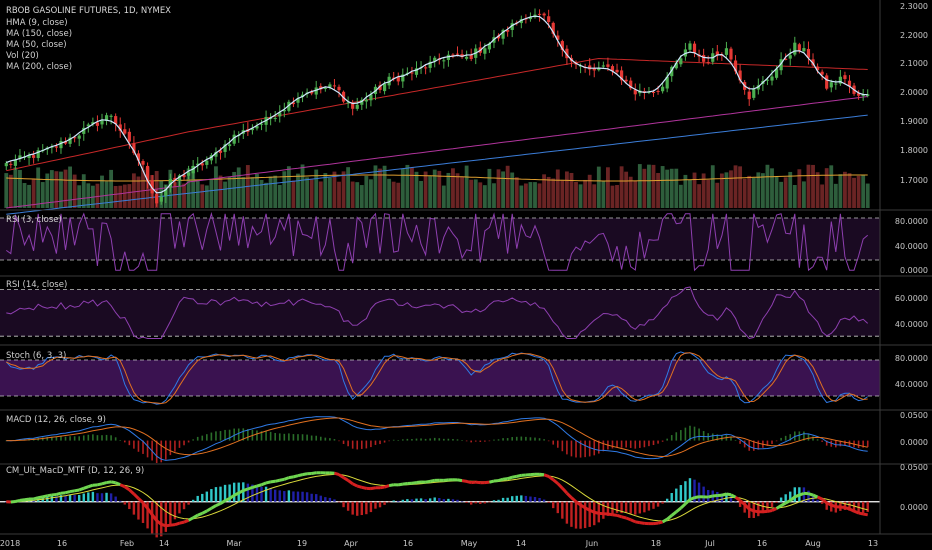 Image resolution: width=932 pixels, height=550 pixels. What do you see at coordinates (440, 241) in the screenshot?
I see `rsi-3-pane` at bounding box center [440, 241].